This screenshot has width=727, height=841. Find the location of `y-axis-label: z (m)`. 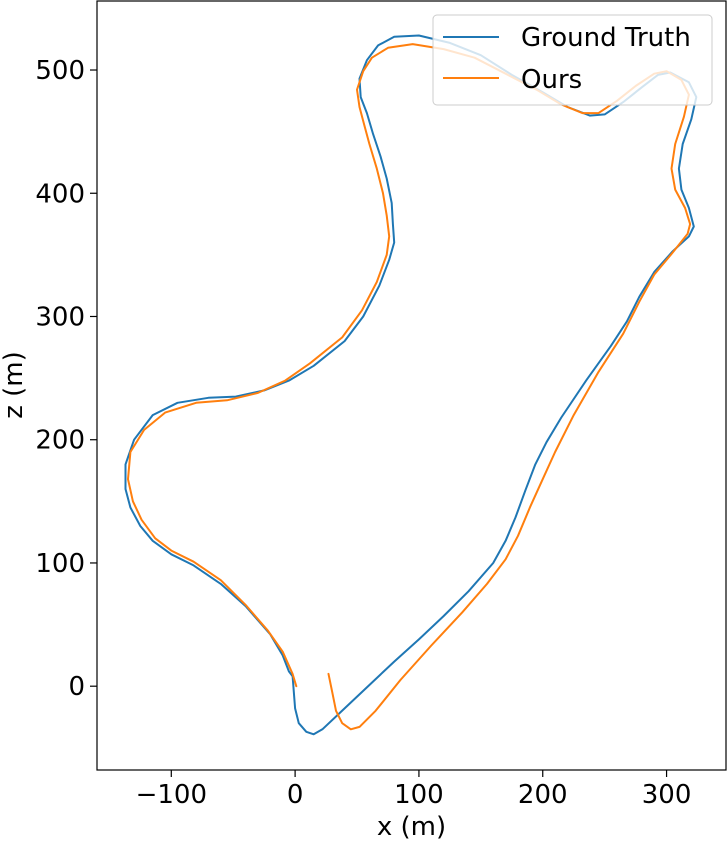

y-axis-label: z (m) is located at coordinates (14, 385).